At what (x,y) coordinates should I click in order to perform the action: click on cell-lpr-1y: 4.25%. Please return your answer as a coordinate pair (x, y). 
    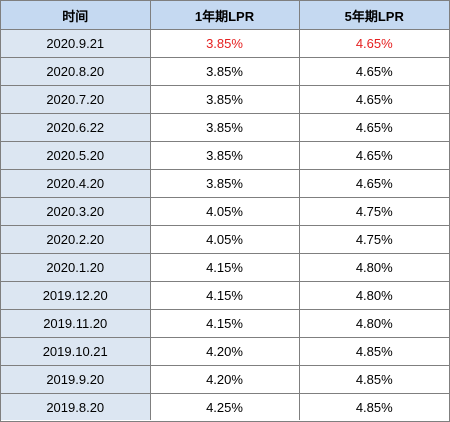
    Looking at the image, I should click on (225, 406).